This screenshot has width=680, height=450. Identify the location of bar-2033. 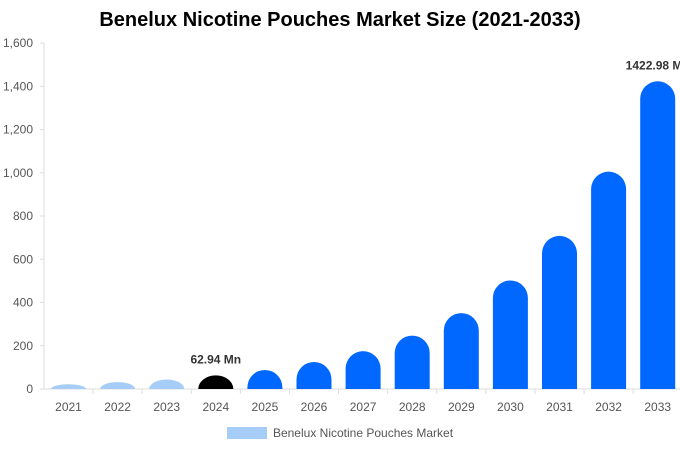
(658, 235).